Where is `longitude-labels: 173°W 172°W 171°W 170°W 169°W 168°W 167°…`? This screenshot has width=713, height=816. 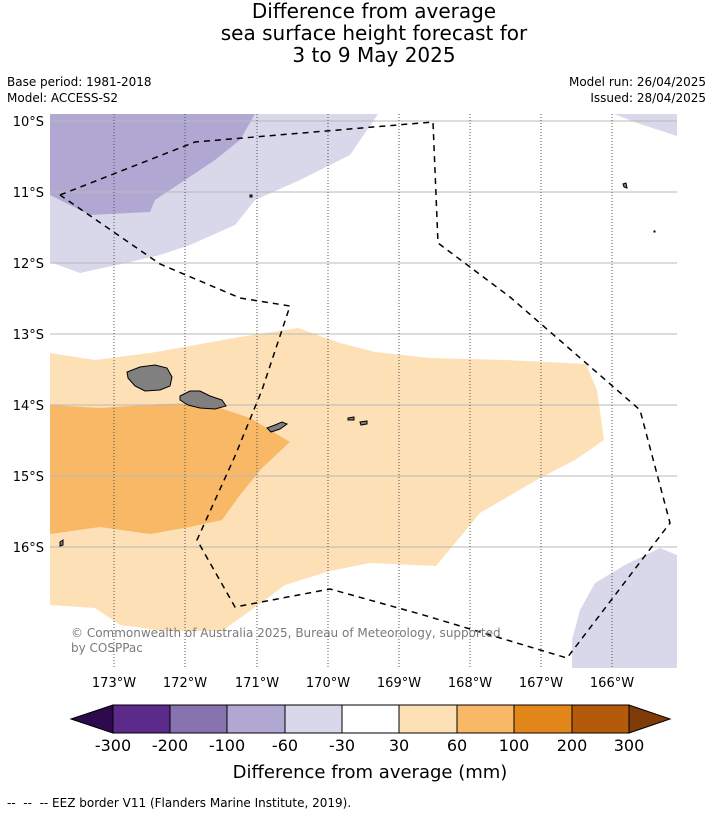 longitude-labels: 173°W 172°W 171°W 170°W 169°W 168°W 167°… is located at coordinates (363, 683).